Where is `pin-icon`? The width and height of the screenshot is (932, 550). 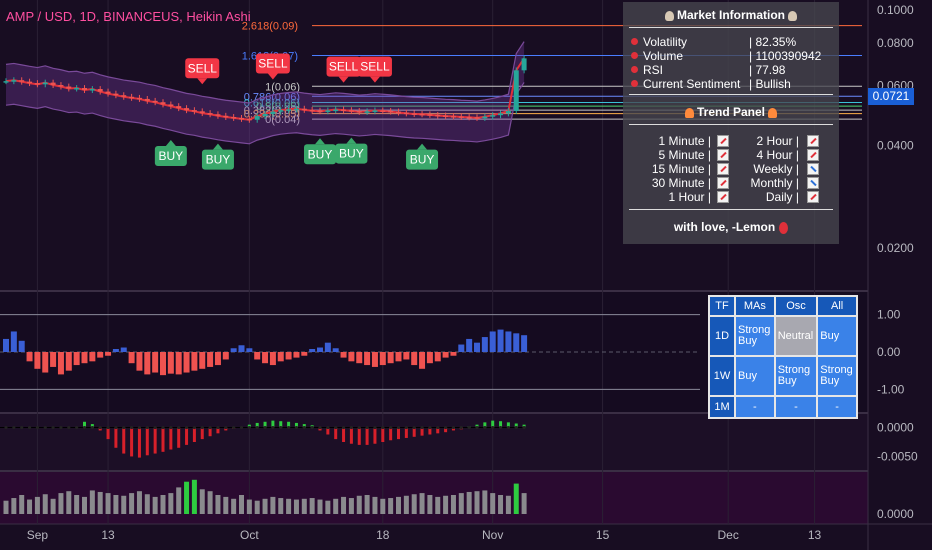 pin-icon is located at coordinates (634, 41).